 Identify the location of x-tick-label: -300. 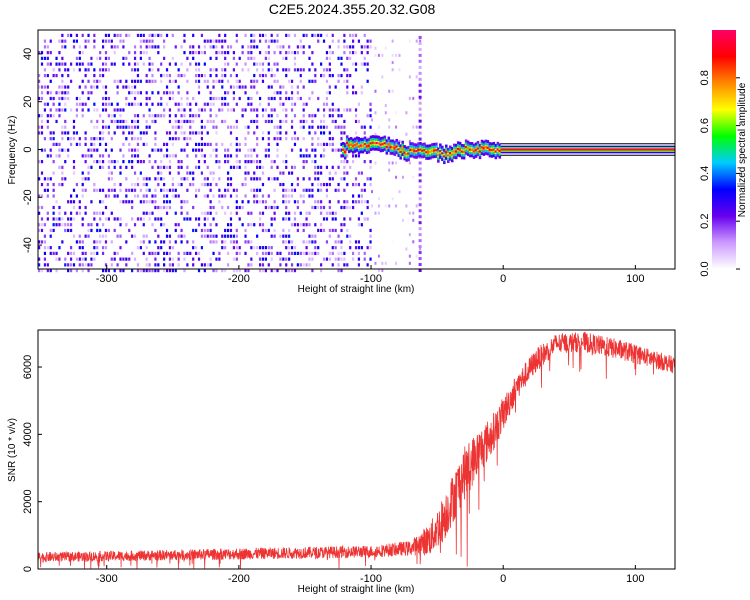
(107, 279).